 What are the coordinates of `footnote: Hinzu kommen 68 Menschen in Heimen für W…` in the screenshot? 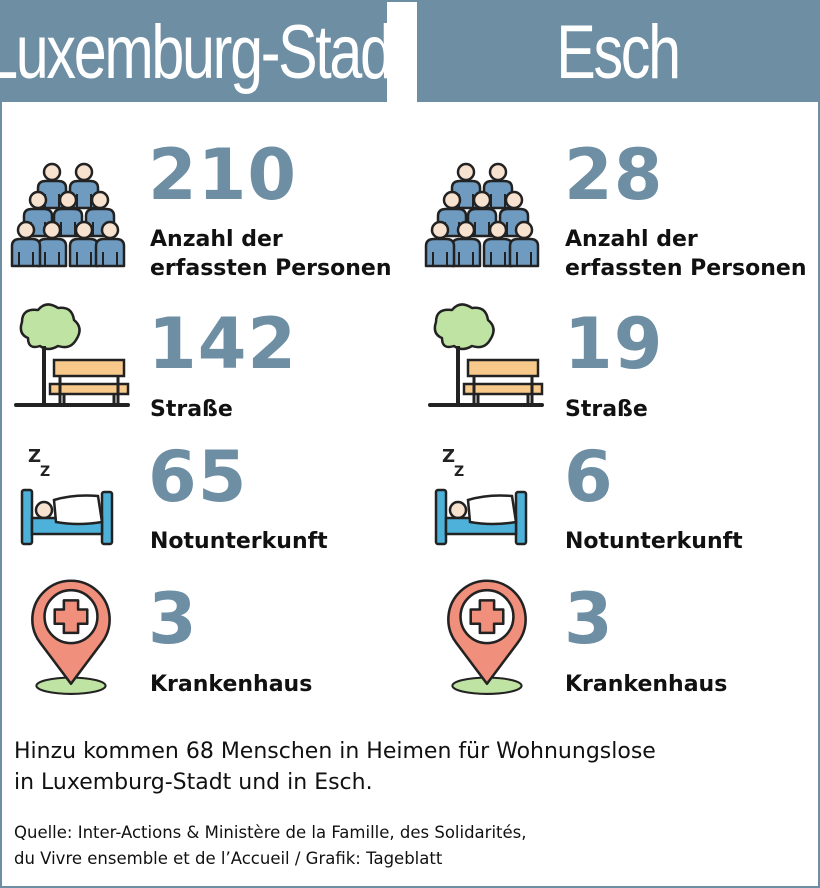 It's located at (335, 767).